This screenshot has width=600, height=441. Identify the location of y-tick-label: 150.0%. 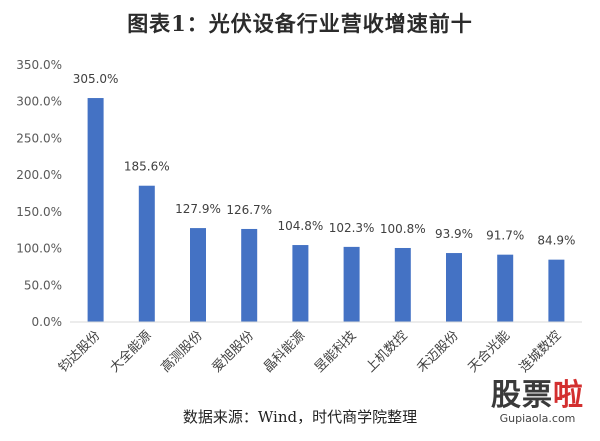
(39, 212).